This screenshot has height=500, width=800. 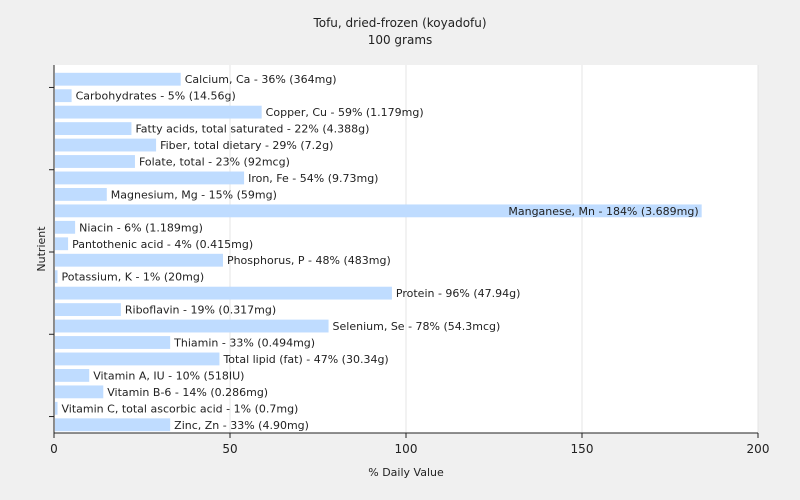 I want to click on bar-label: Manganese, Mn - 184% (3.689mg), so click(x=603, y=211).